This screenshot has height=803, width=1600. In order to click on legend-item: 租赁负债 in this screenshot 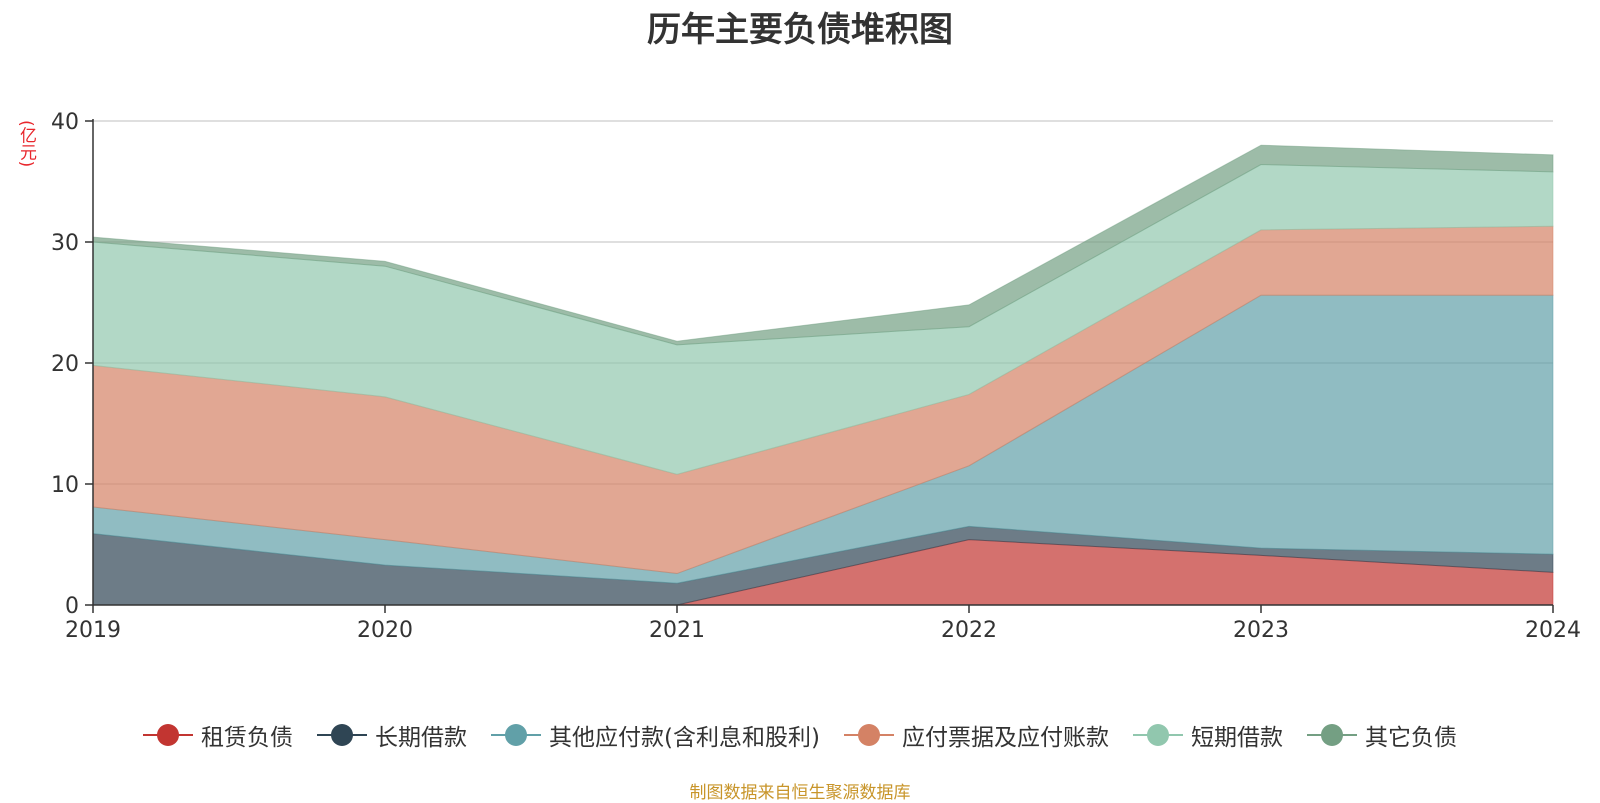, I will do `click(218, 735)`.